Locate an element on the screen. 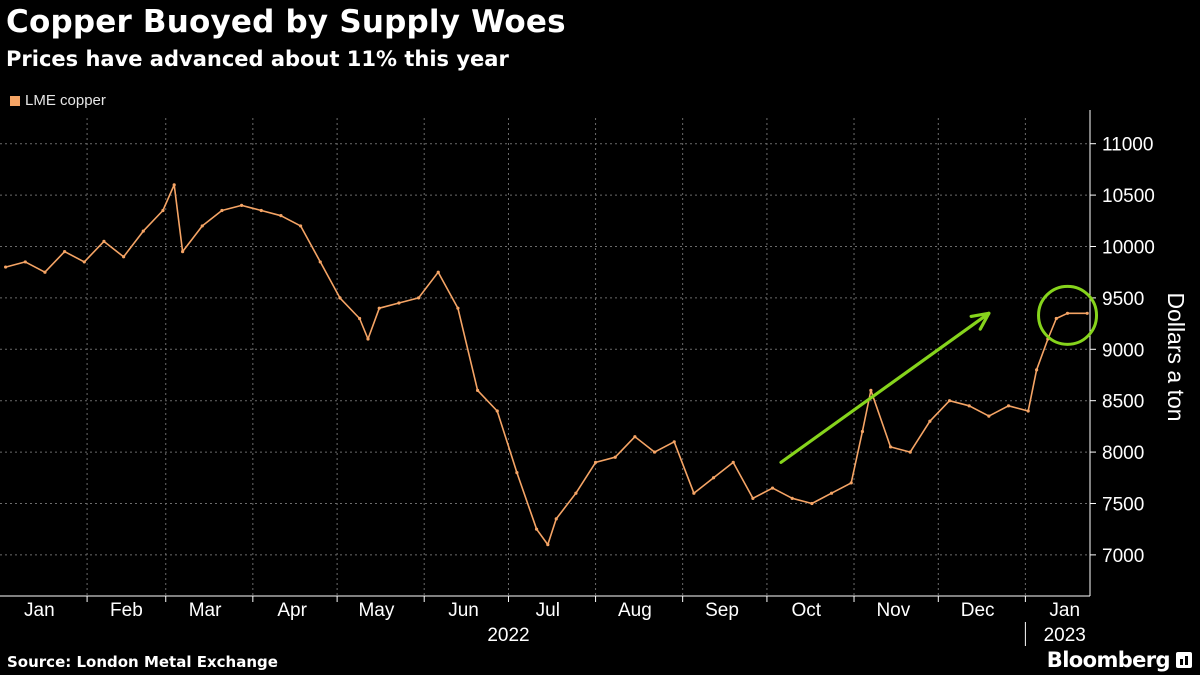  legend-label: LME copper is located at coordinates (65, 100).